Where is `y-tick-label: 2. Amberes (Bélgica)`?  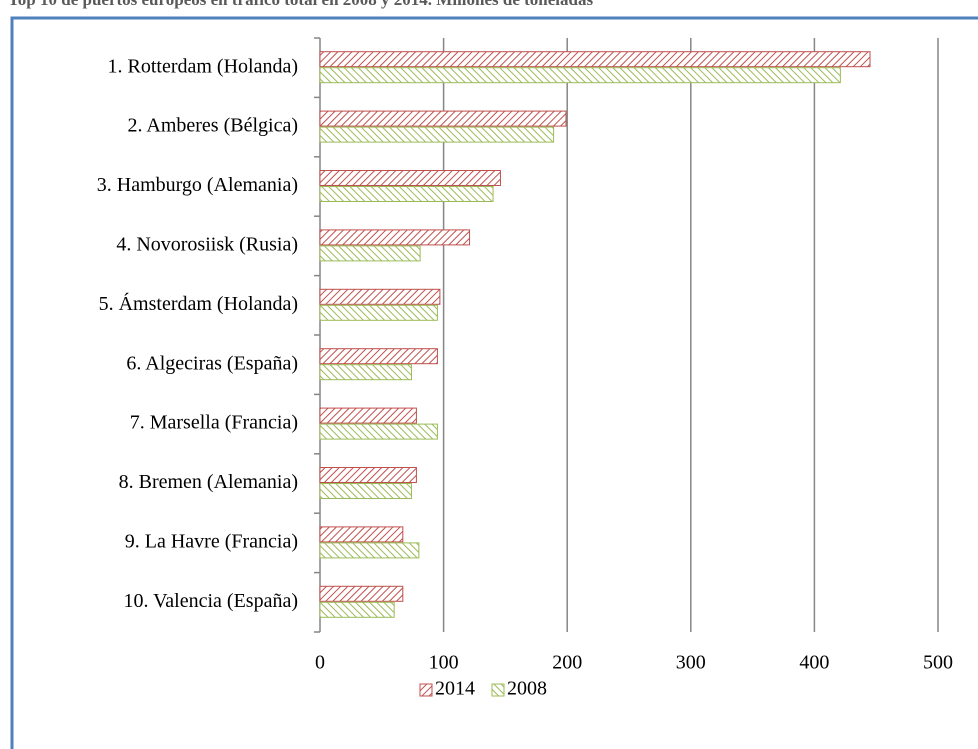 y-tick-label: 2. Amberes (Bélgica) is located at coordinates (213, 126).